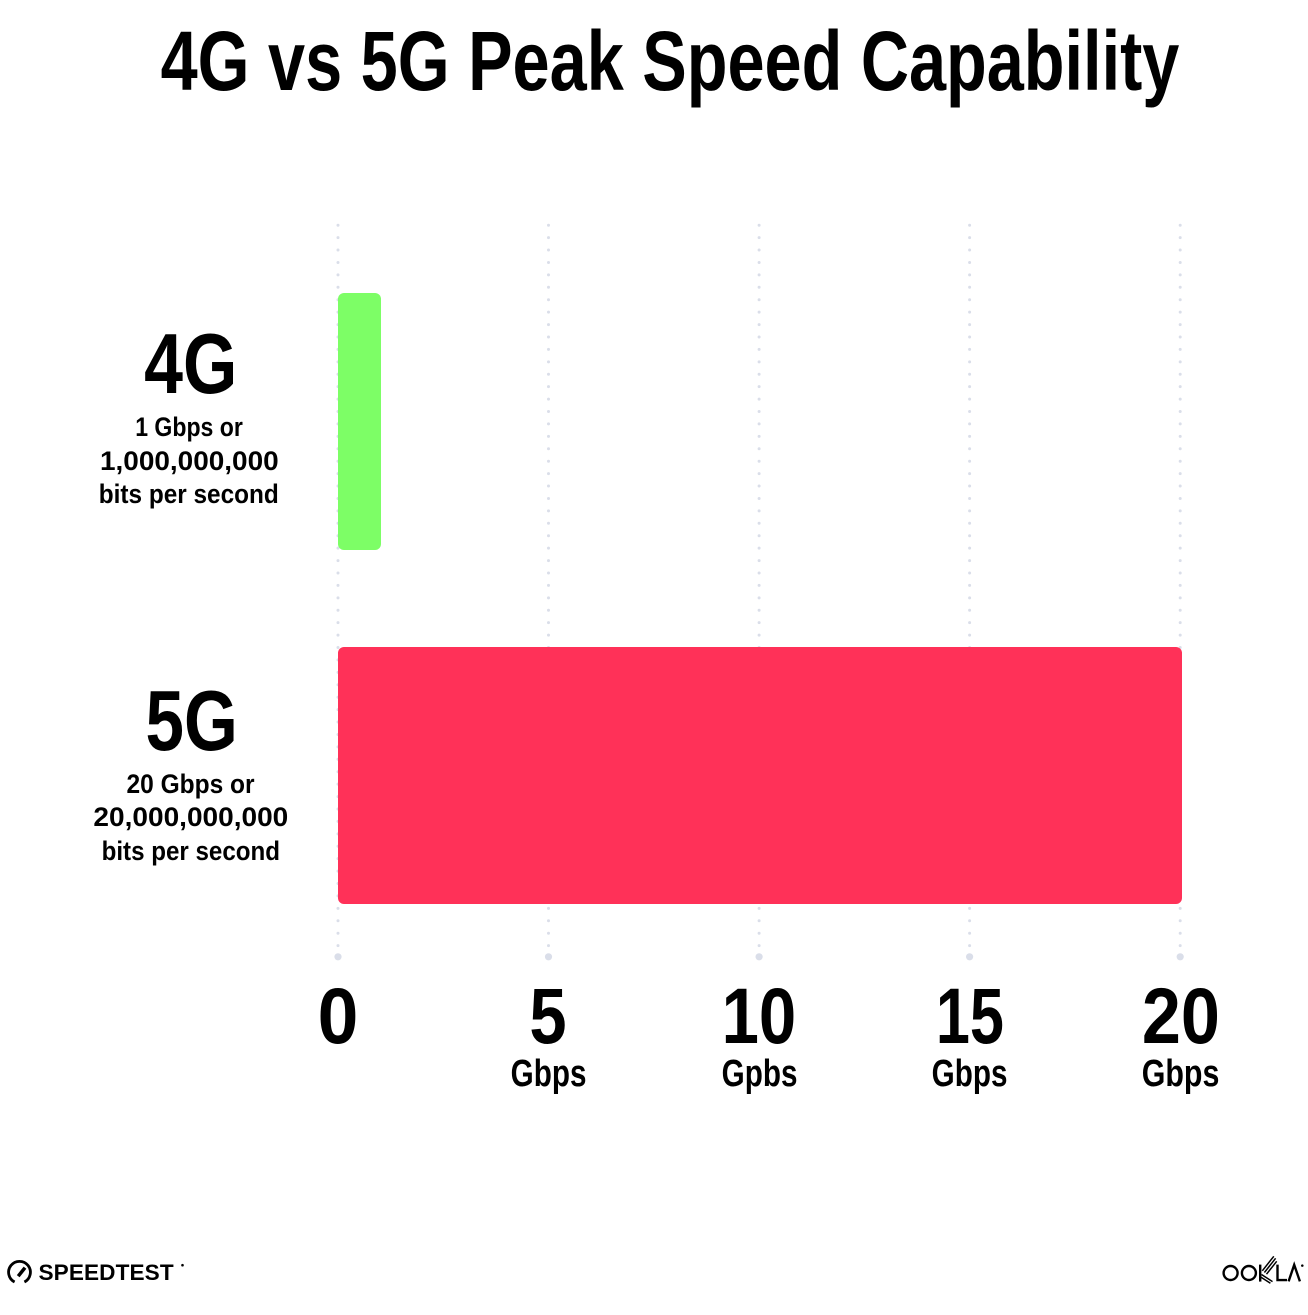 This screenshot has height=1315, width=1308. I want to click on svg-text: SPEEDTEST, so click(106, 1272).